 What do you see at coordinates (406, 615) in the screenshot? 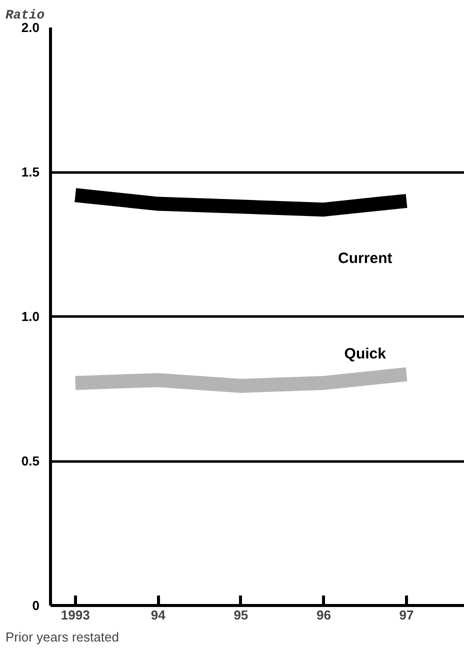
I see `x-tick-label: 97` at bounding box center [406, 615].